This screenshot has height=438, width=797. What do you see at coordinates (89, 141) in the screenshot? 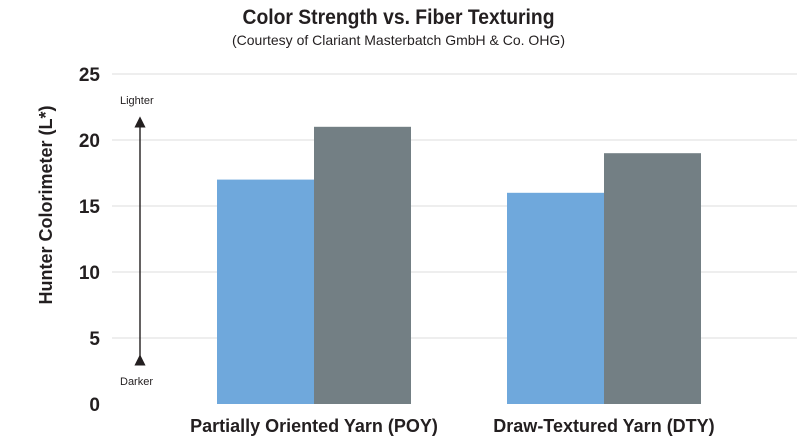
I see `y-tick-label: 20` at bounding box center [89, 141].